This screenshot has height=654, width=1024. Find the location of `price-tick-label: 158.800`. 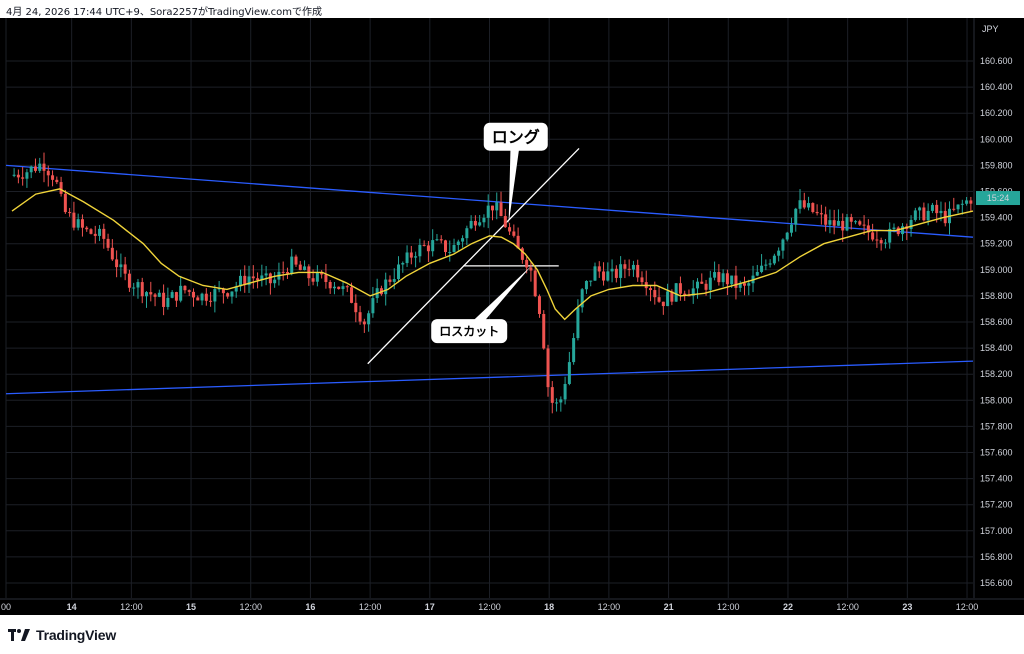

price-tick-label: 158.800 is located at coordinates (996, 296).